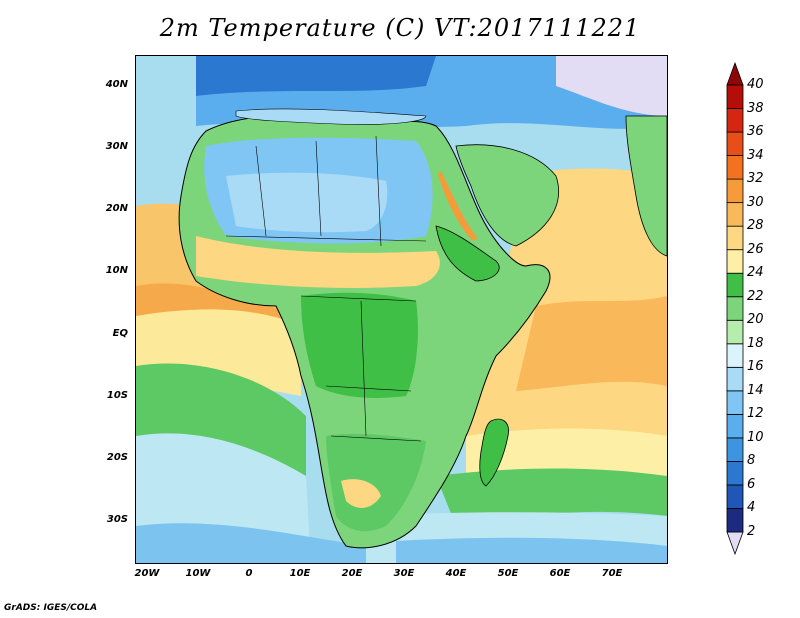 The height and width of the screenshot is (618, 800). What do you see at coordinates (116, 270) in the screenshot?
I see `lat-tick-10n: 10N` at bounding box center [116, 270].